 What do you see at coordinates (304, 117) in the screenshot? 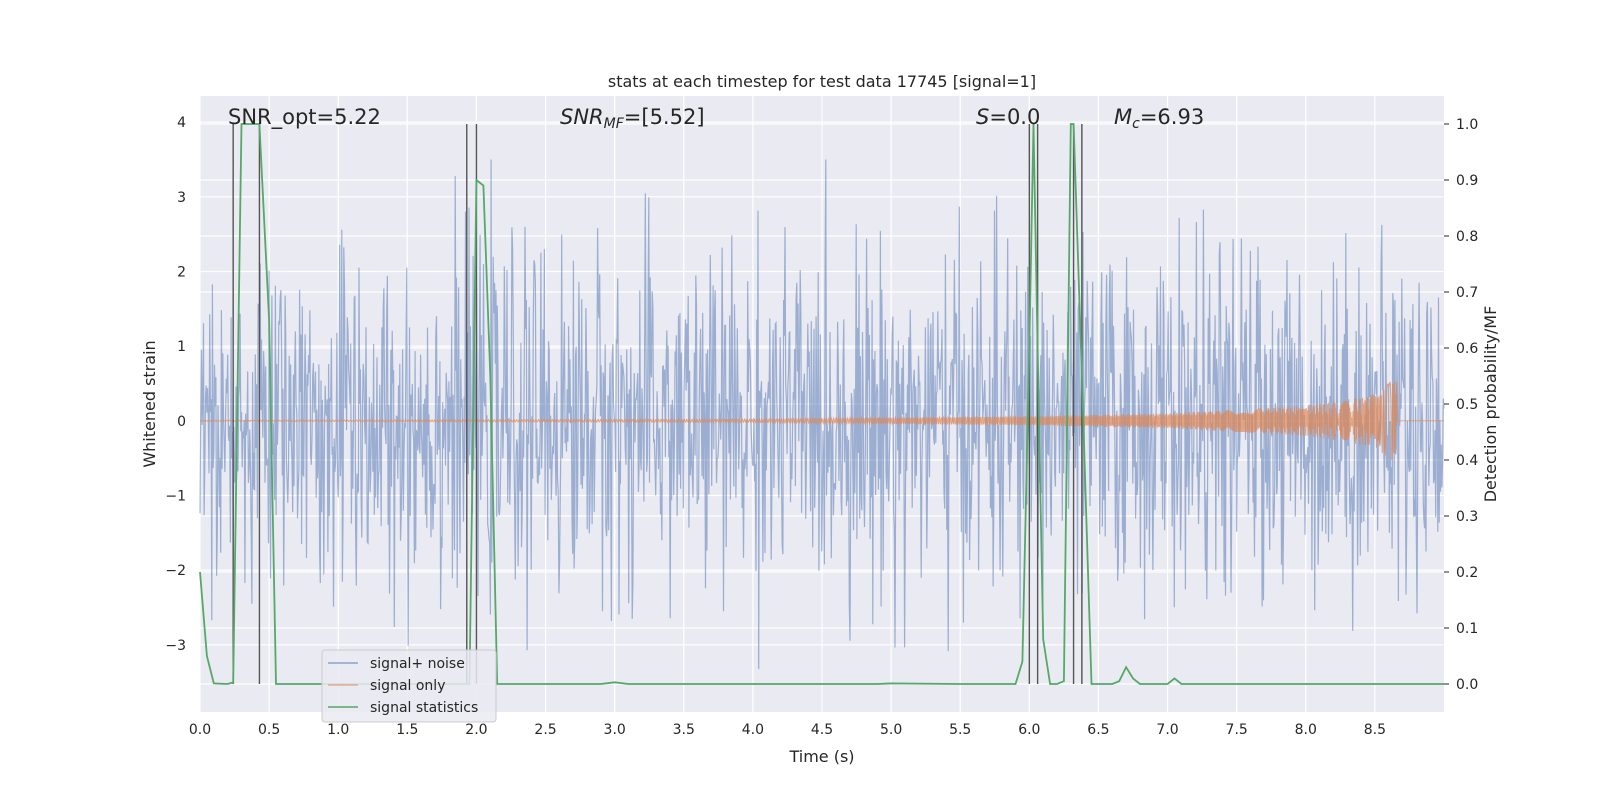
I see `annotation-snr-opt: SNR_opt=5.22` at bounding box center [304, 117].